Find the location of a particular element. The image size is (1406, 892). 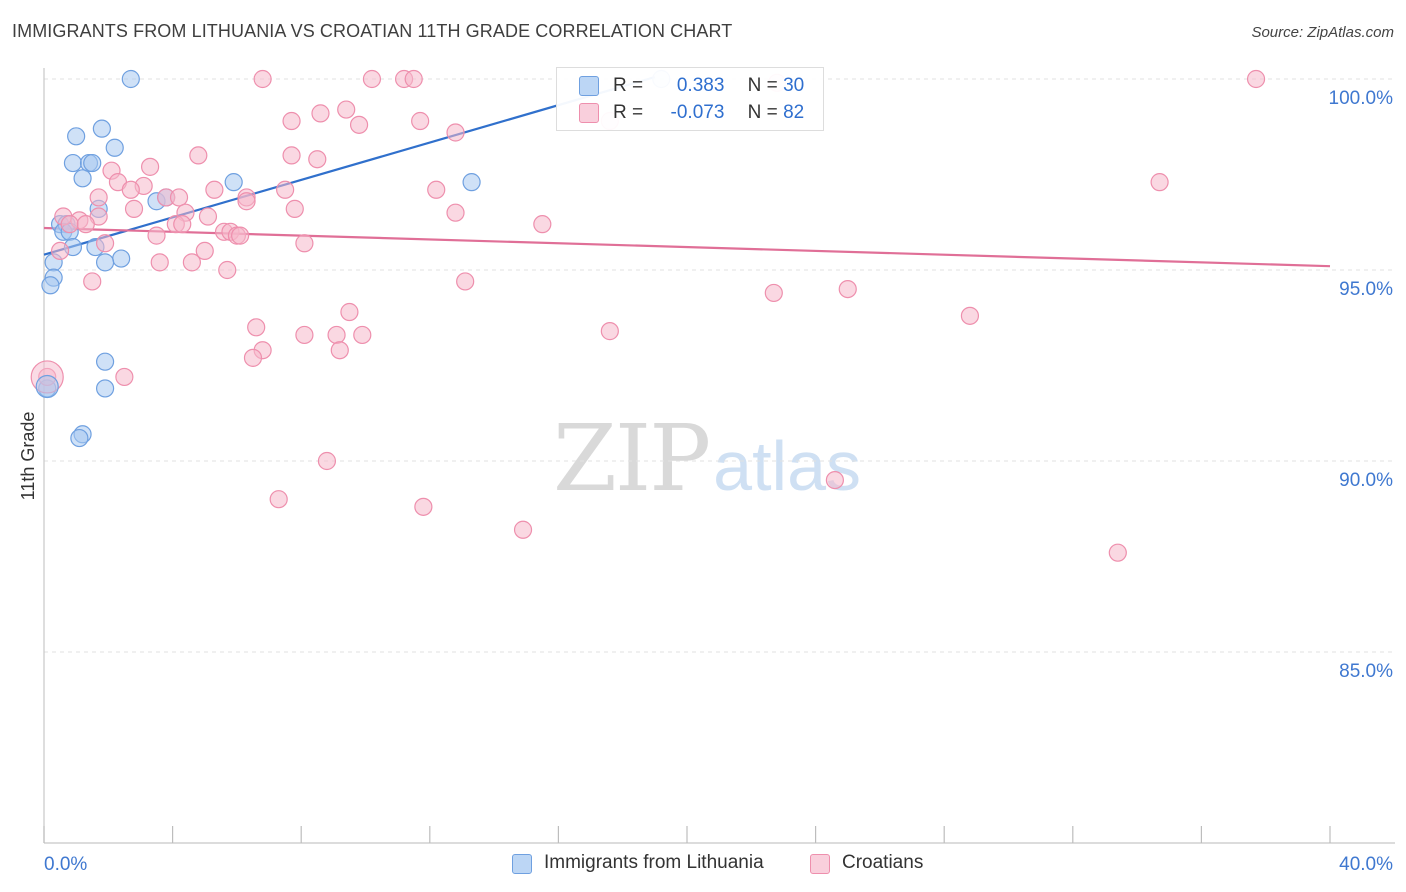

x-tick-label-min: 0.0% is located at coordinates (65, 864).